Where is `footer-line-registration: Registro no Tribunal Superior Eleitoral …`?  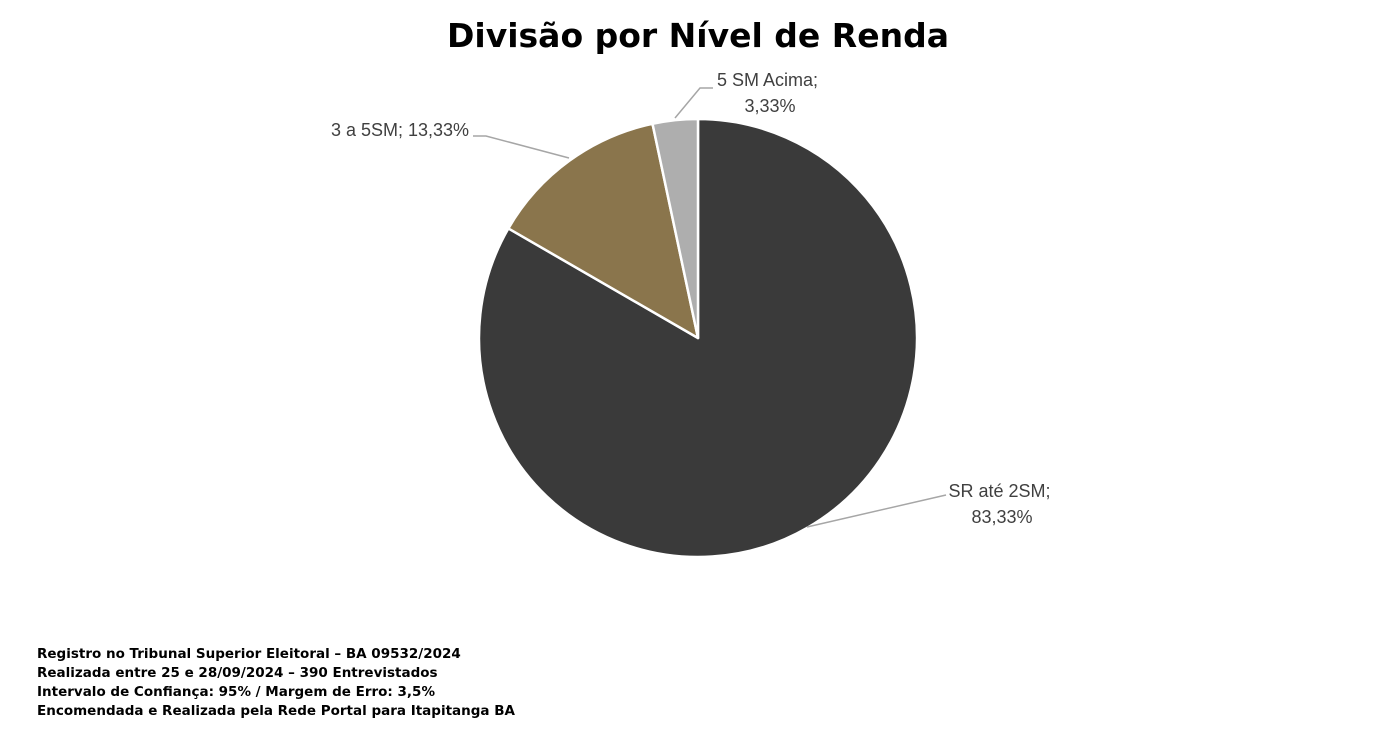
footer-line-registration: Registro no Tribunal Superior Eleitoral … is located at coordinates (249, 654).